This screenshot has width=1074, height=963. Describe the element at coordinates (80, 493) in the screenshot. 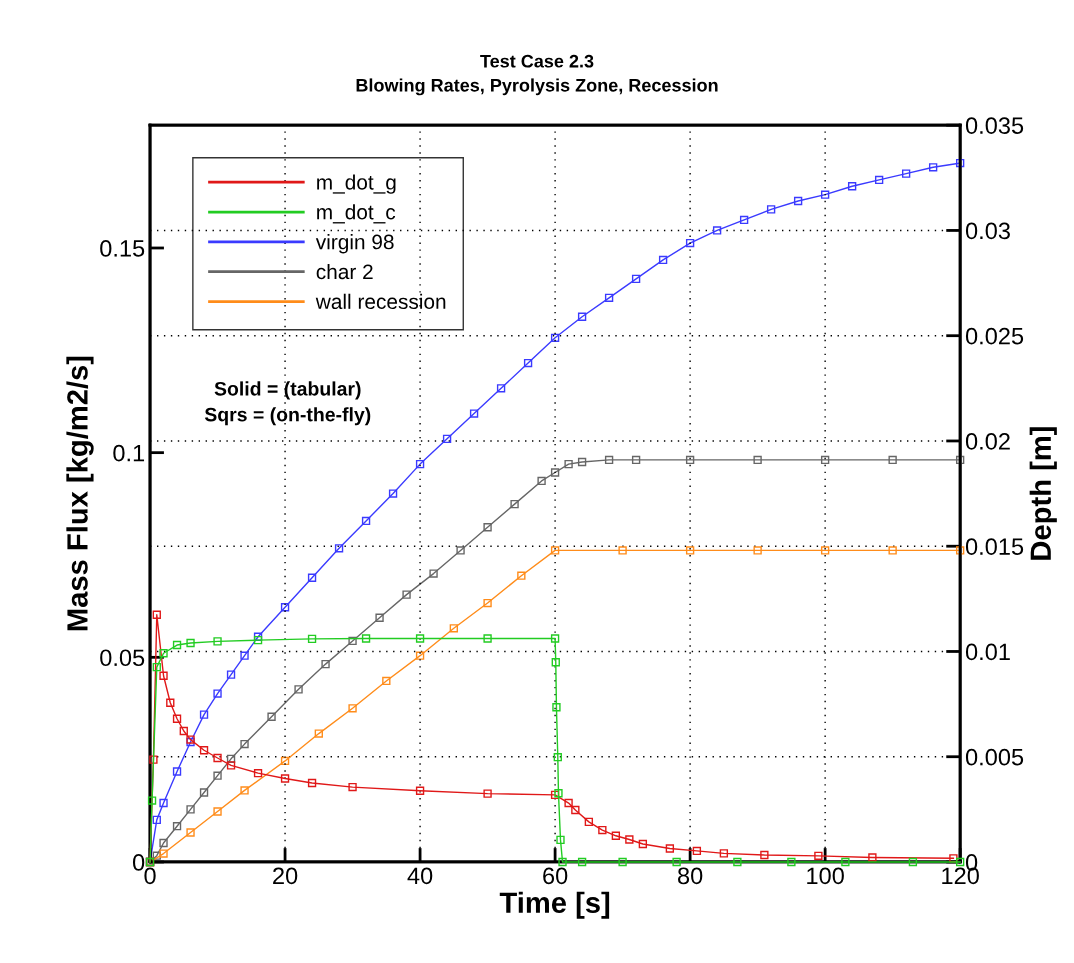

I see `y-axis-title: Mass Flux [kg/m2/s]` at that location.